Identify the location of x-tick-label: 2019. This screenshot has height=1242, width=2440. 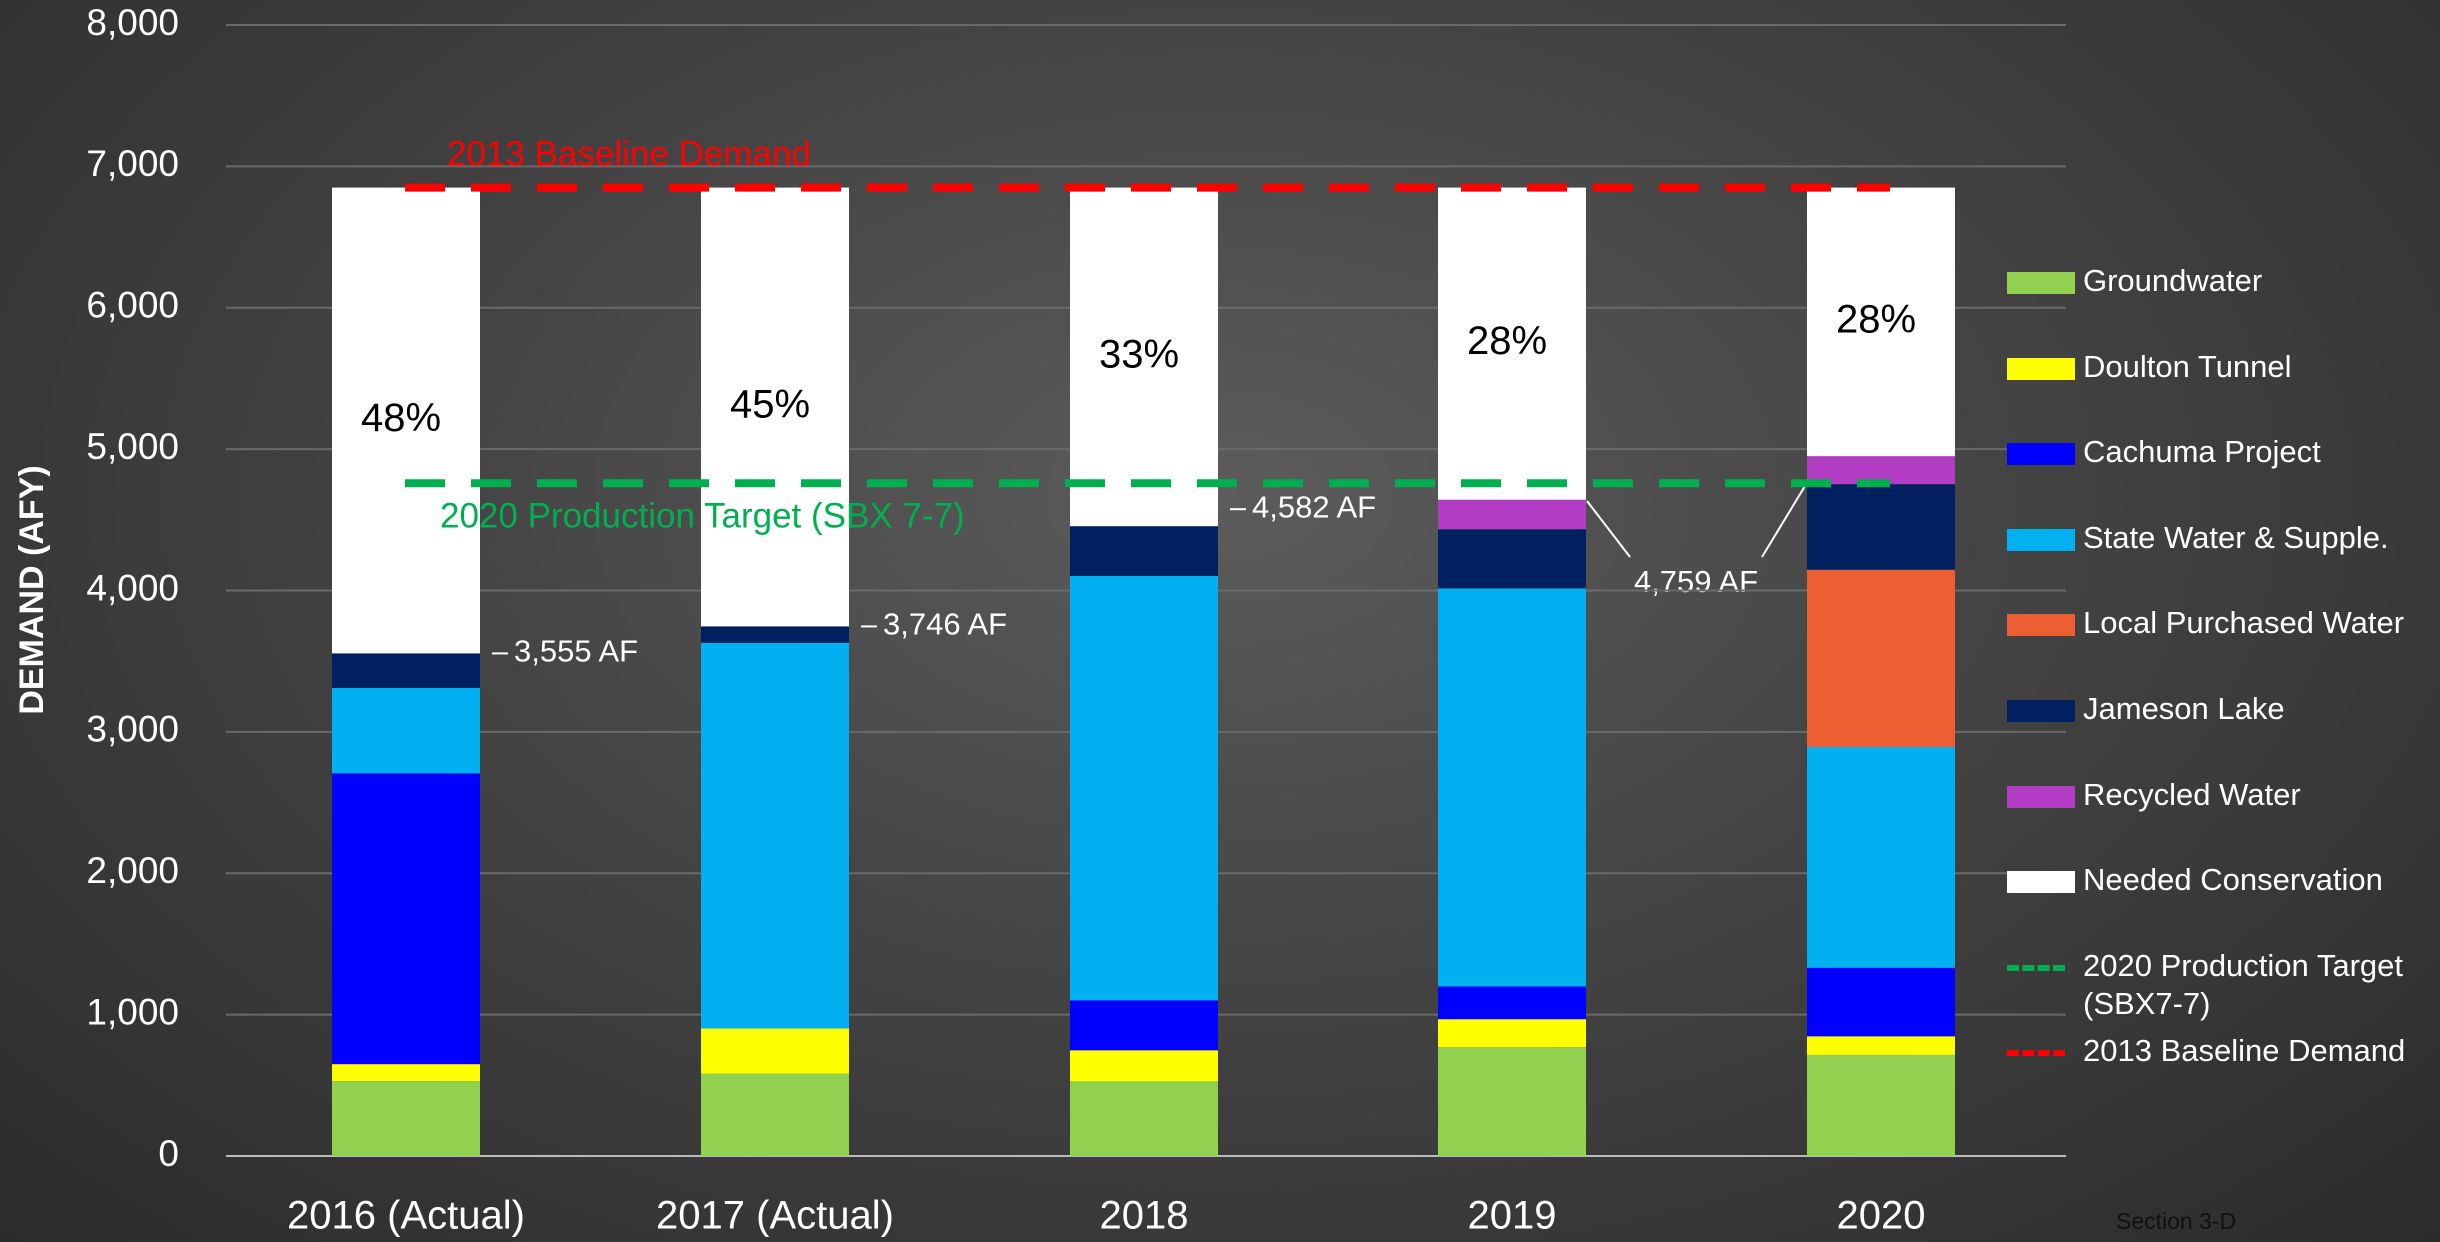
(1512, 1216).